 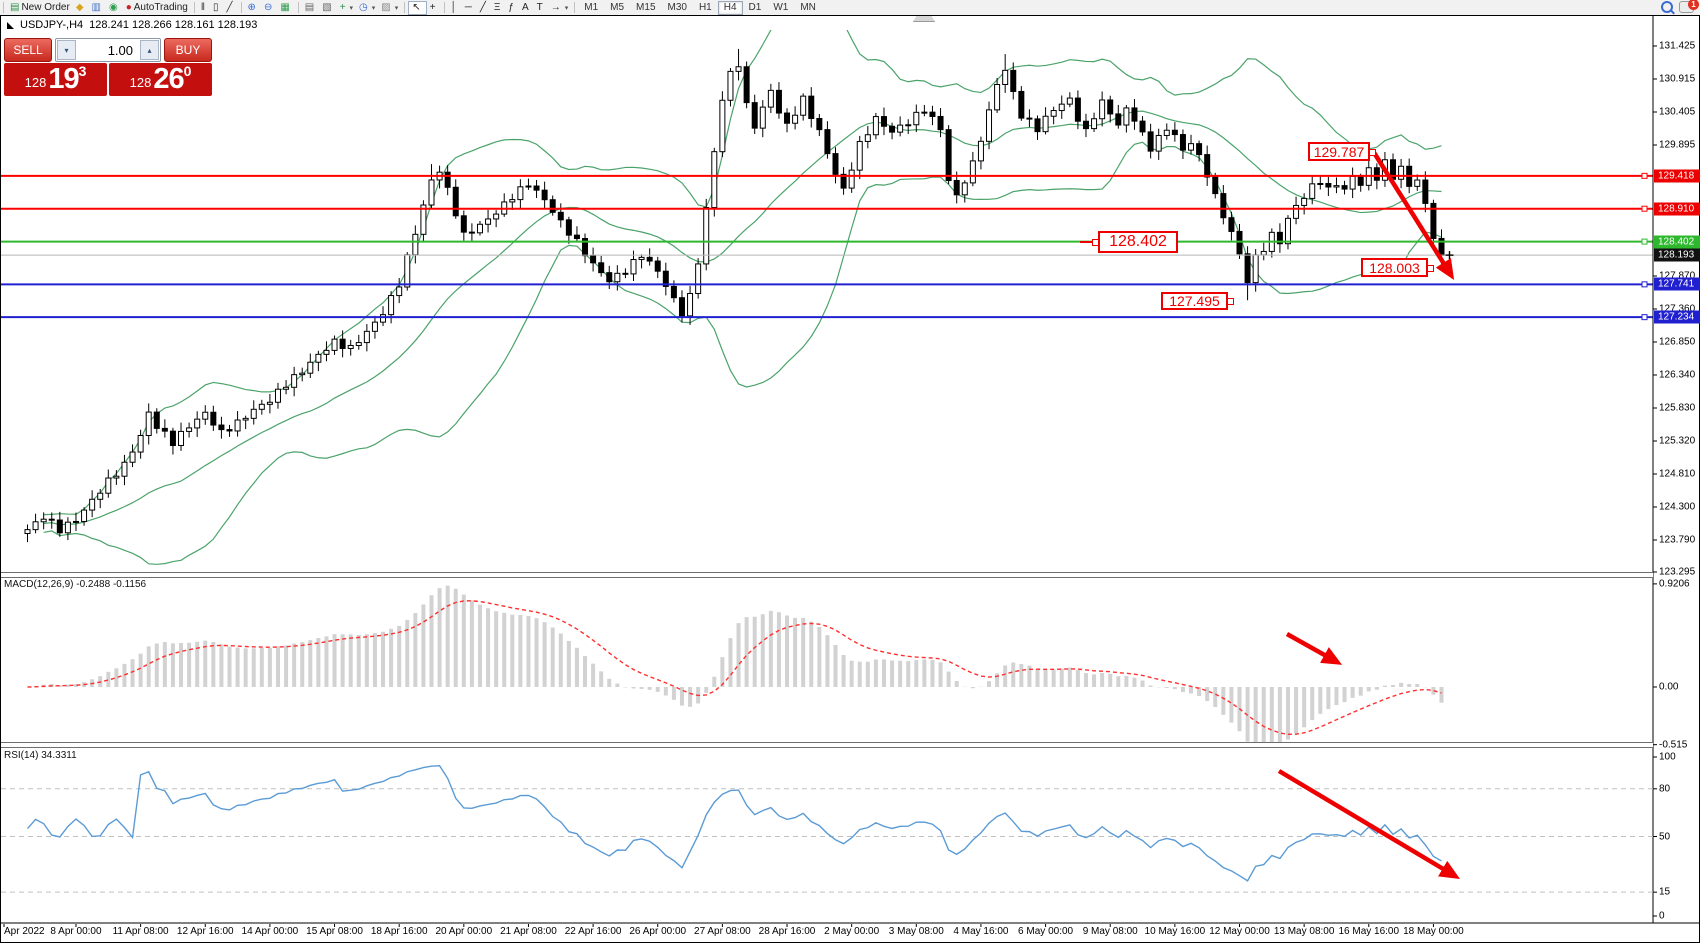 What do you see at coordinates (1397, 267) in the screenshot?
I see `price-annotation-label: 128.003` at bounding box center [1397, 267].